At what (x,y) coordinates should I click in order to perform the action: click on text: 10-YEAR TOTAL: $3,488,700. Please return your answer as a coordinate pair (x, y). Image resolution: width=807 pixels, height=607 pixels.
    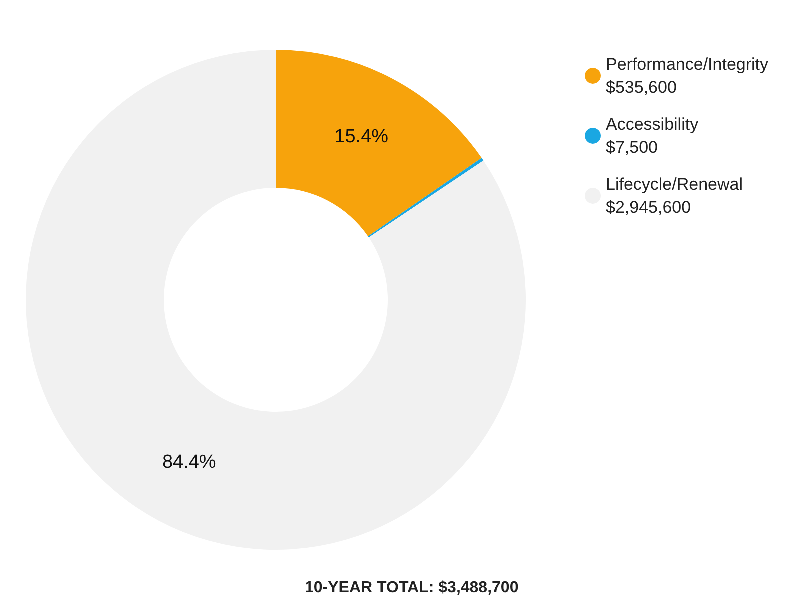
    Looking at the image, I should click on (412, 588).